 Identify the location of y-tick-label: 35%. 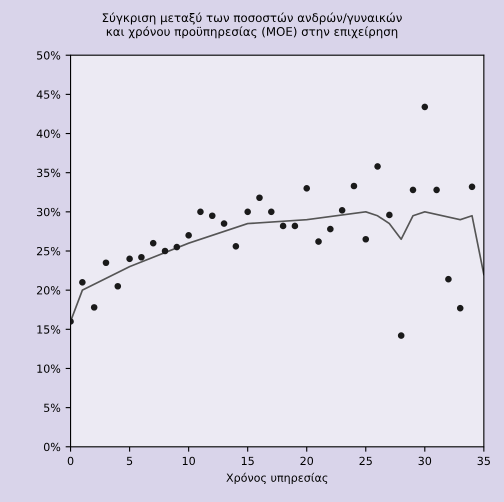
(48, 173).